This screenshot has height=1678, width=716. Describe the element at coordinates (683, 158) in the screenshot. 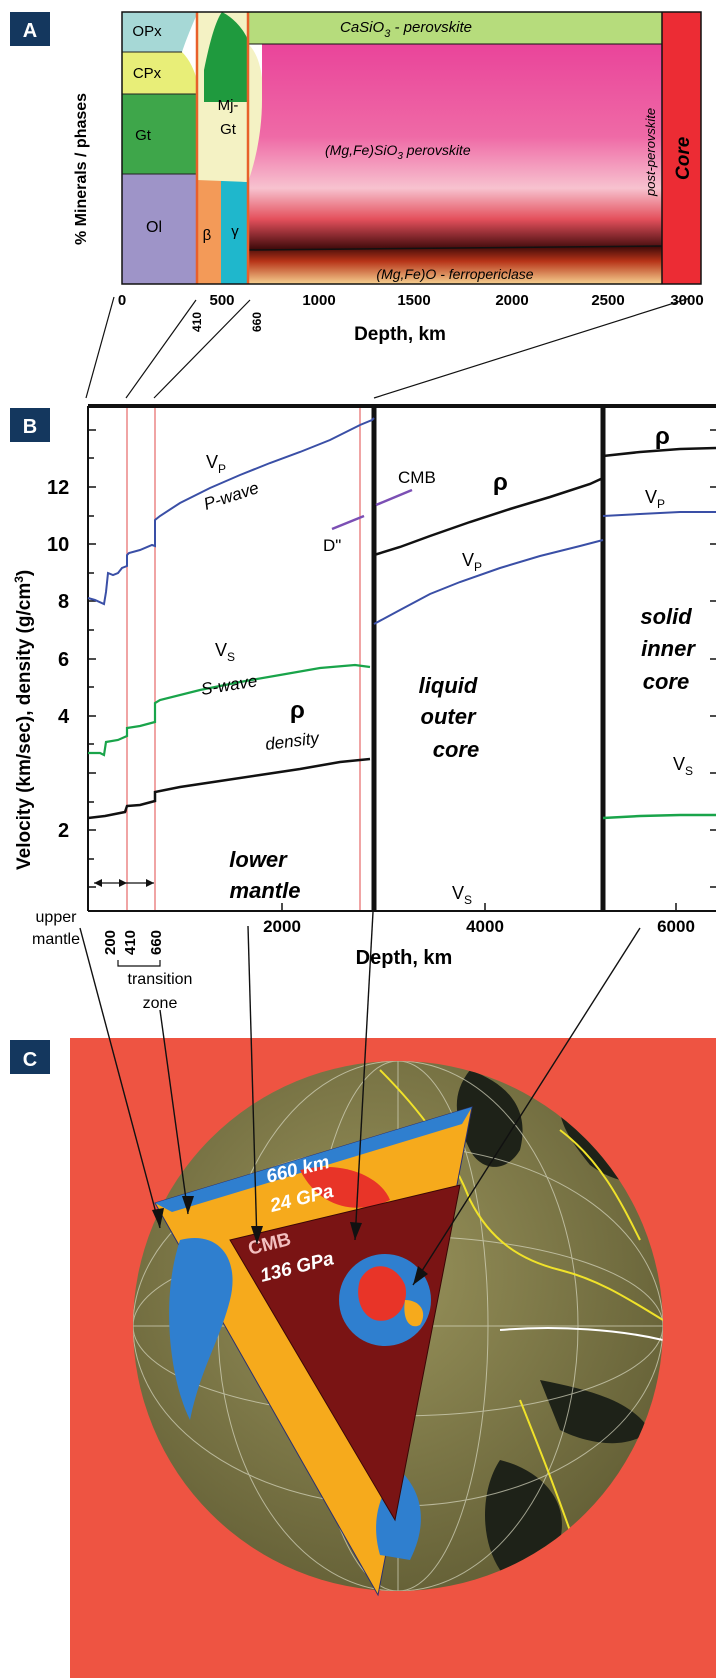

I see `label-core: Core` at that location.